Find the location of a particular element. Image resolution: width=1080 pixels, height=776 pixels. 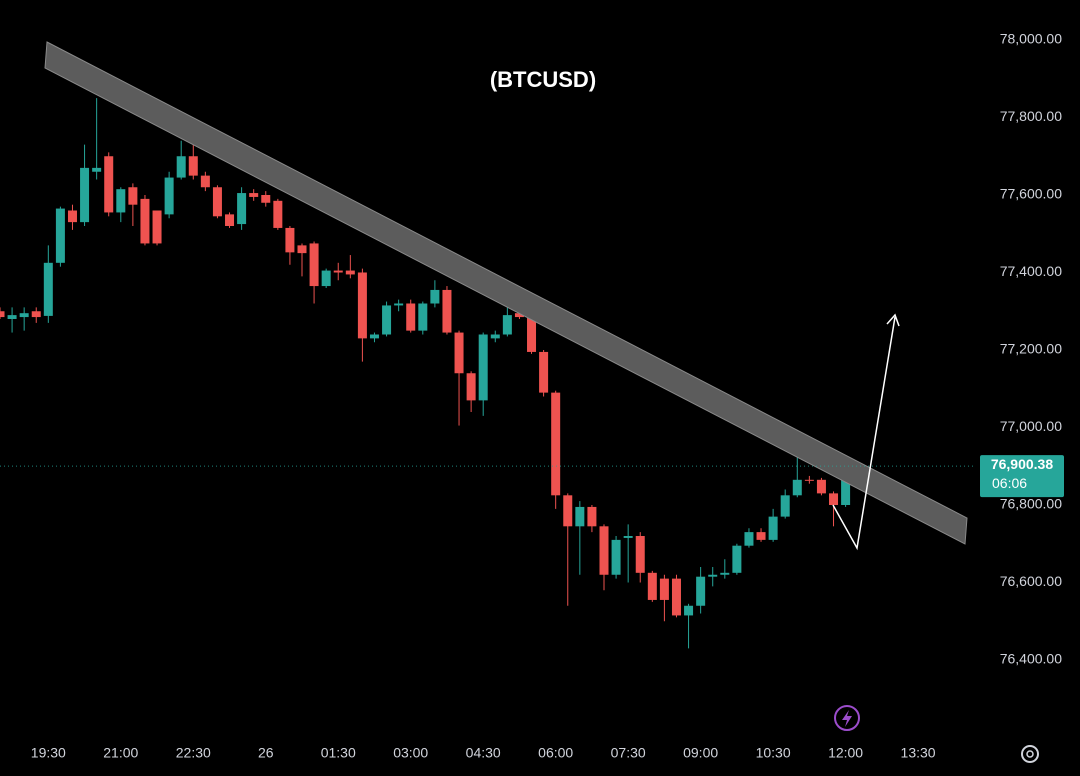

x-tick-label: 07:30 is located at coordinates (628, 753).